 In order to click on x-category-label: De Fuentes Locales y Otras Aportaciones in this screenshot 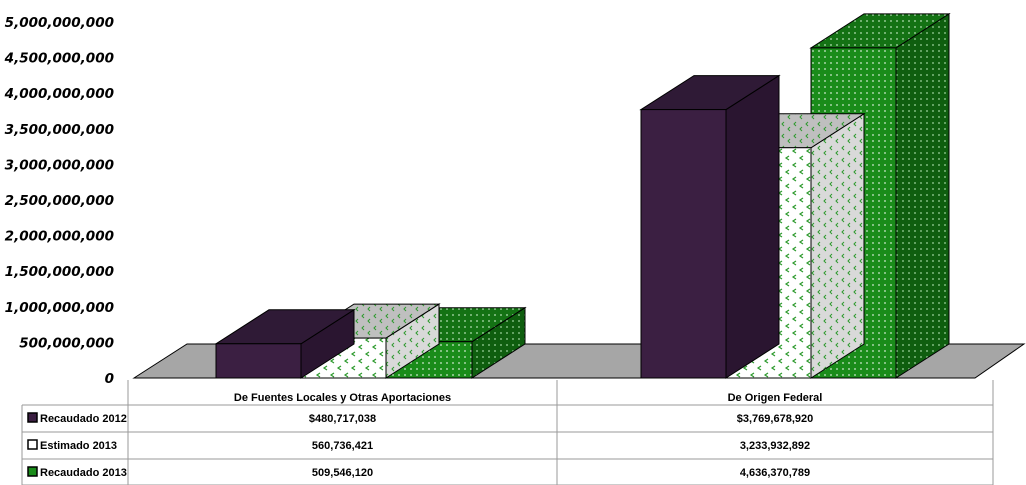, I will do `click(342, 398)`.